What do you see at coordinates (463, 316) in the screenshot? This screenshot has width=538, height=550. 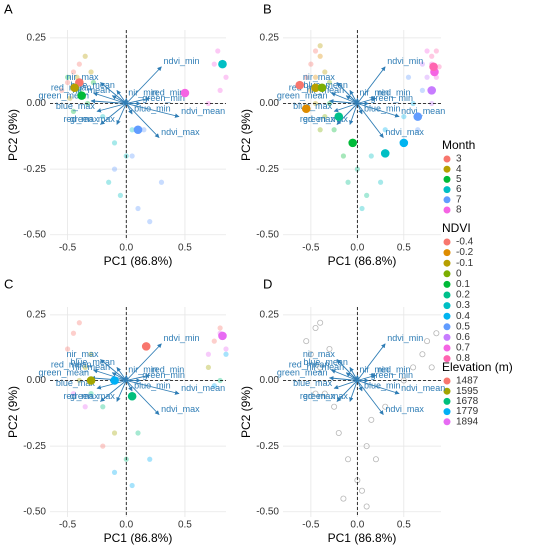 I see `legend-label: 0.4` at bounding box center [463, 316].